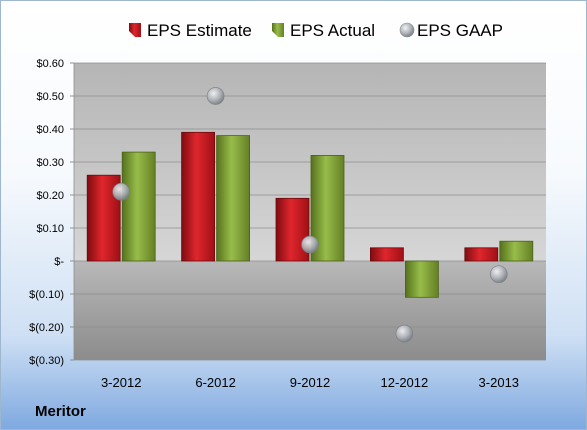 The width and height of the screenshot is (587, 430). Describe the element at coordinates (50, 229) in the screenshot. I see `y-tick-label: $0.10` at that location.